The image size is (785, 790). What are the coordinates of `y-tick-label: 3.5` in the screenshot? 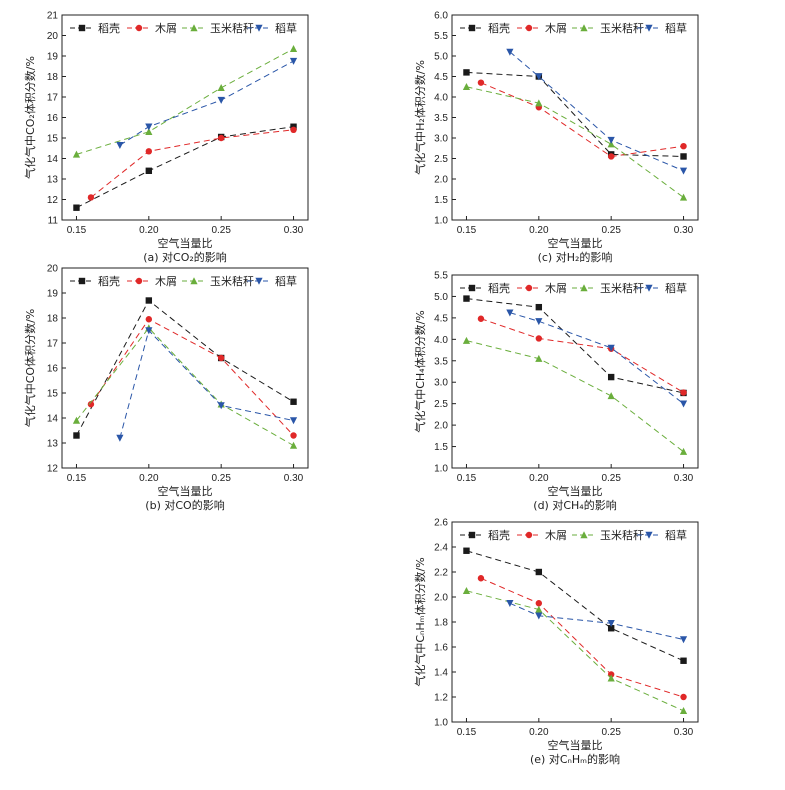 It's located at (441, 118).